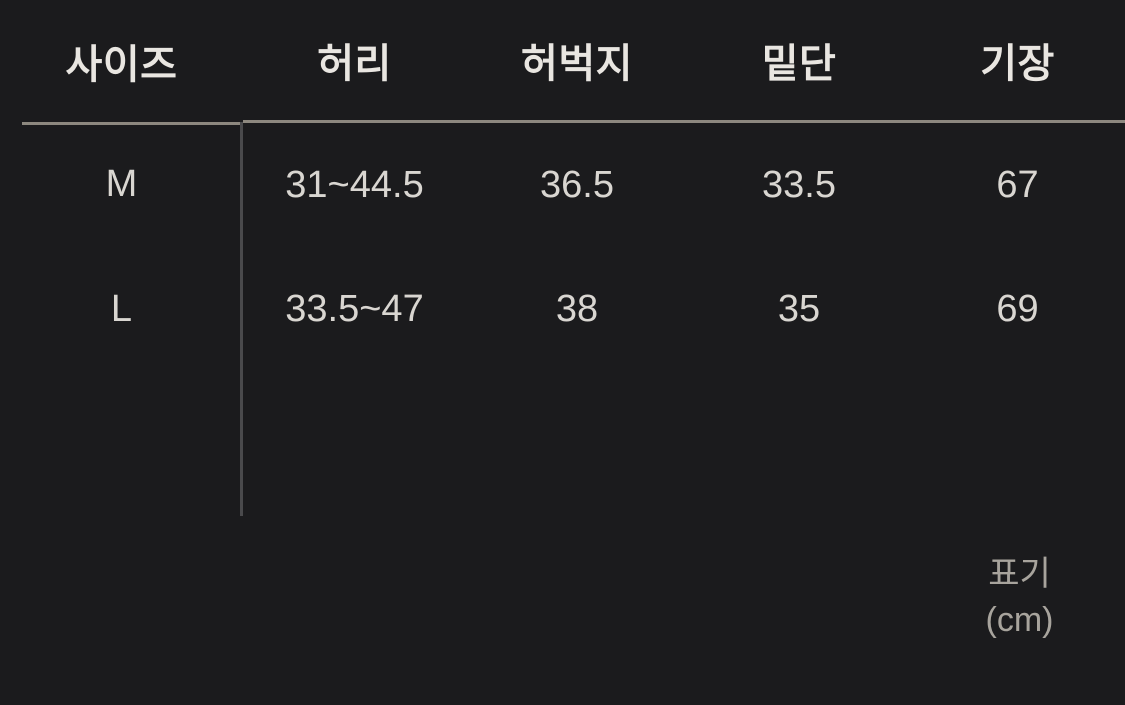  What do you see at coordinates (799, 308) in the screenshot?
I see `cell-hem: 35` at bounding box center [799, 308].